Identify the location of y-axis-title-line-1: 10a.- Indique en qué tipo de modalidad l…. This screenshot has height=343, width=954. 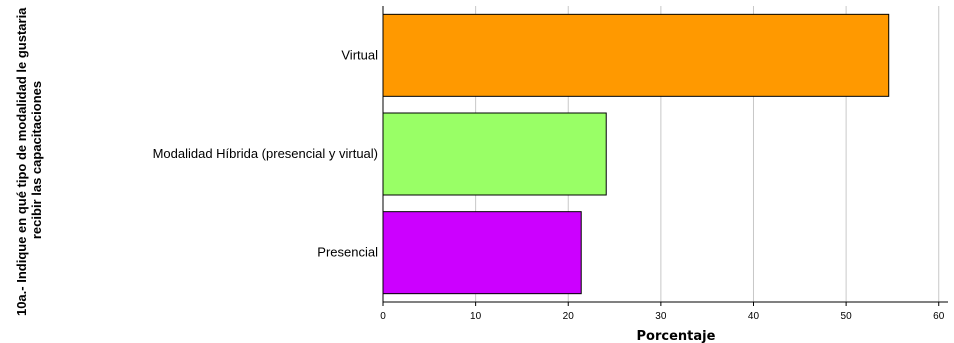
(21, 161).